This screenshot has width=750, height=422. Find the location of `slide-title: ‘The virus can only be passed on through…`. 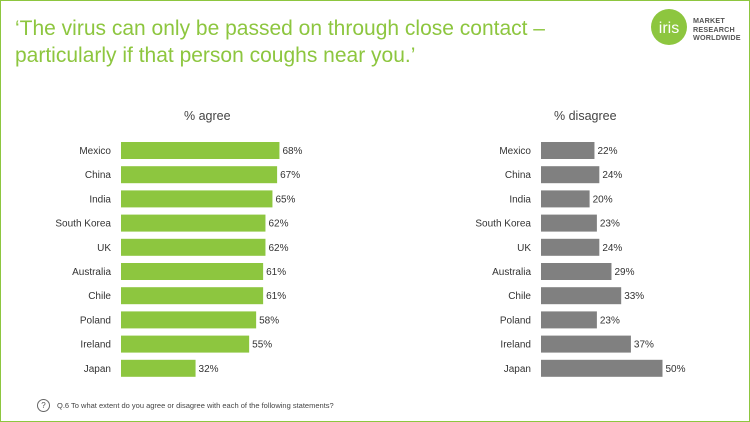

slide-title: ‘The virus can only be passed on through… is located at coordinates (280, 42).